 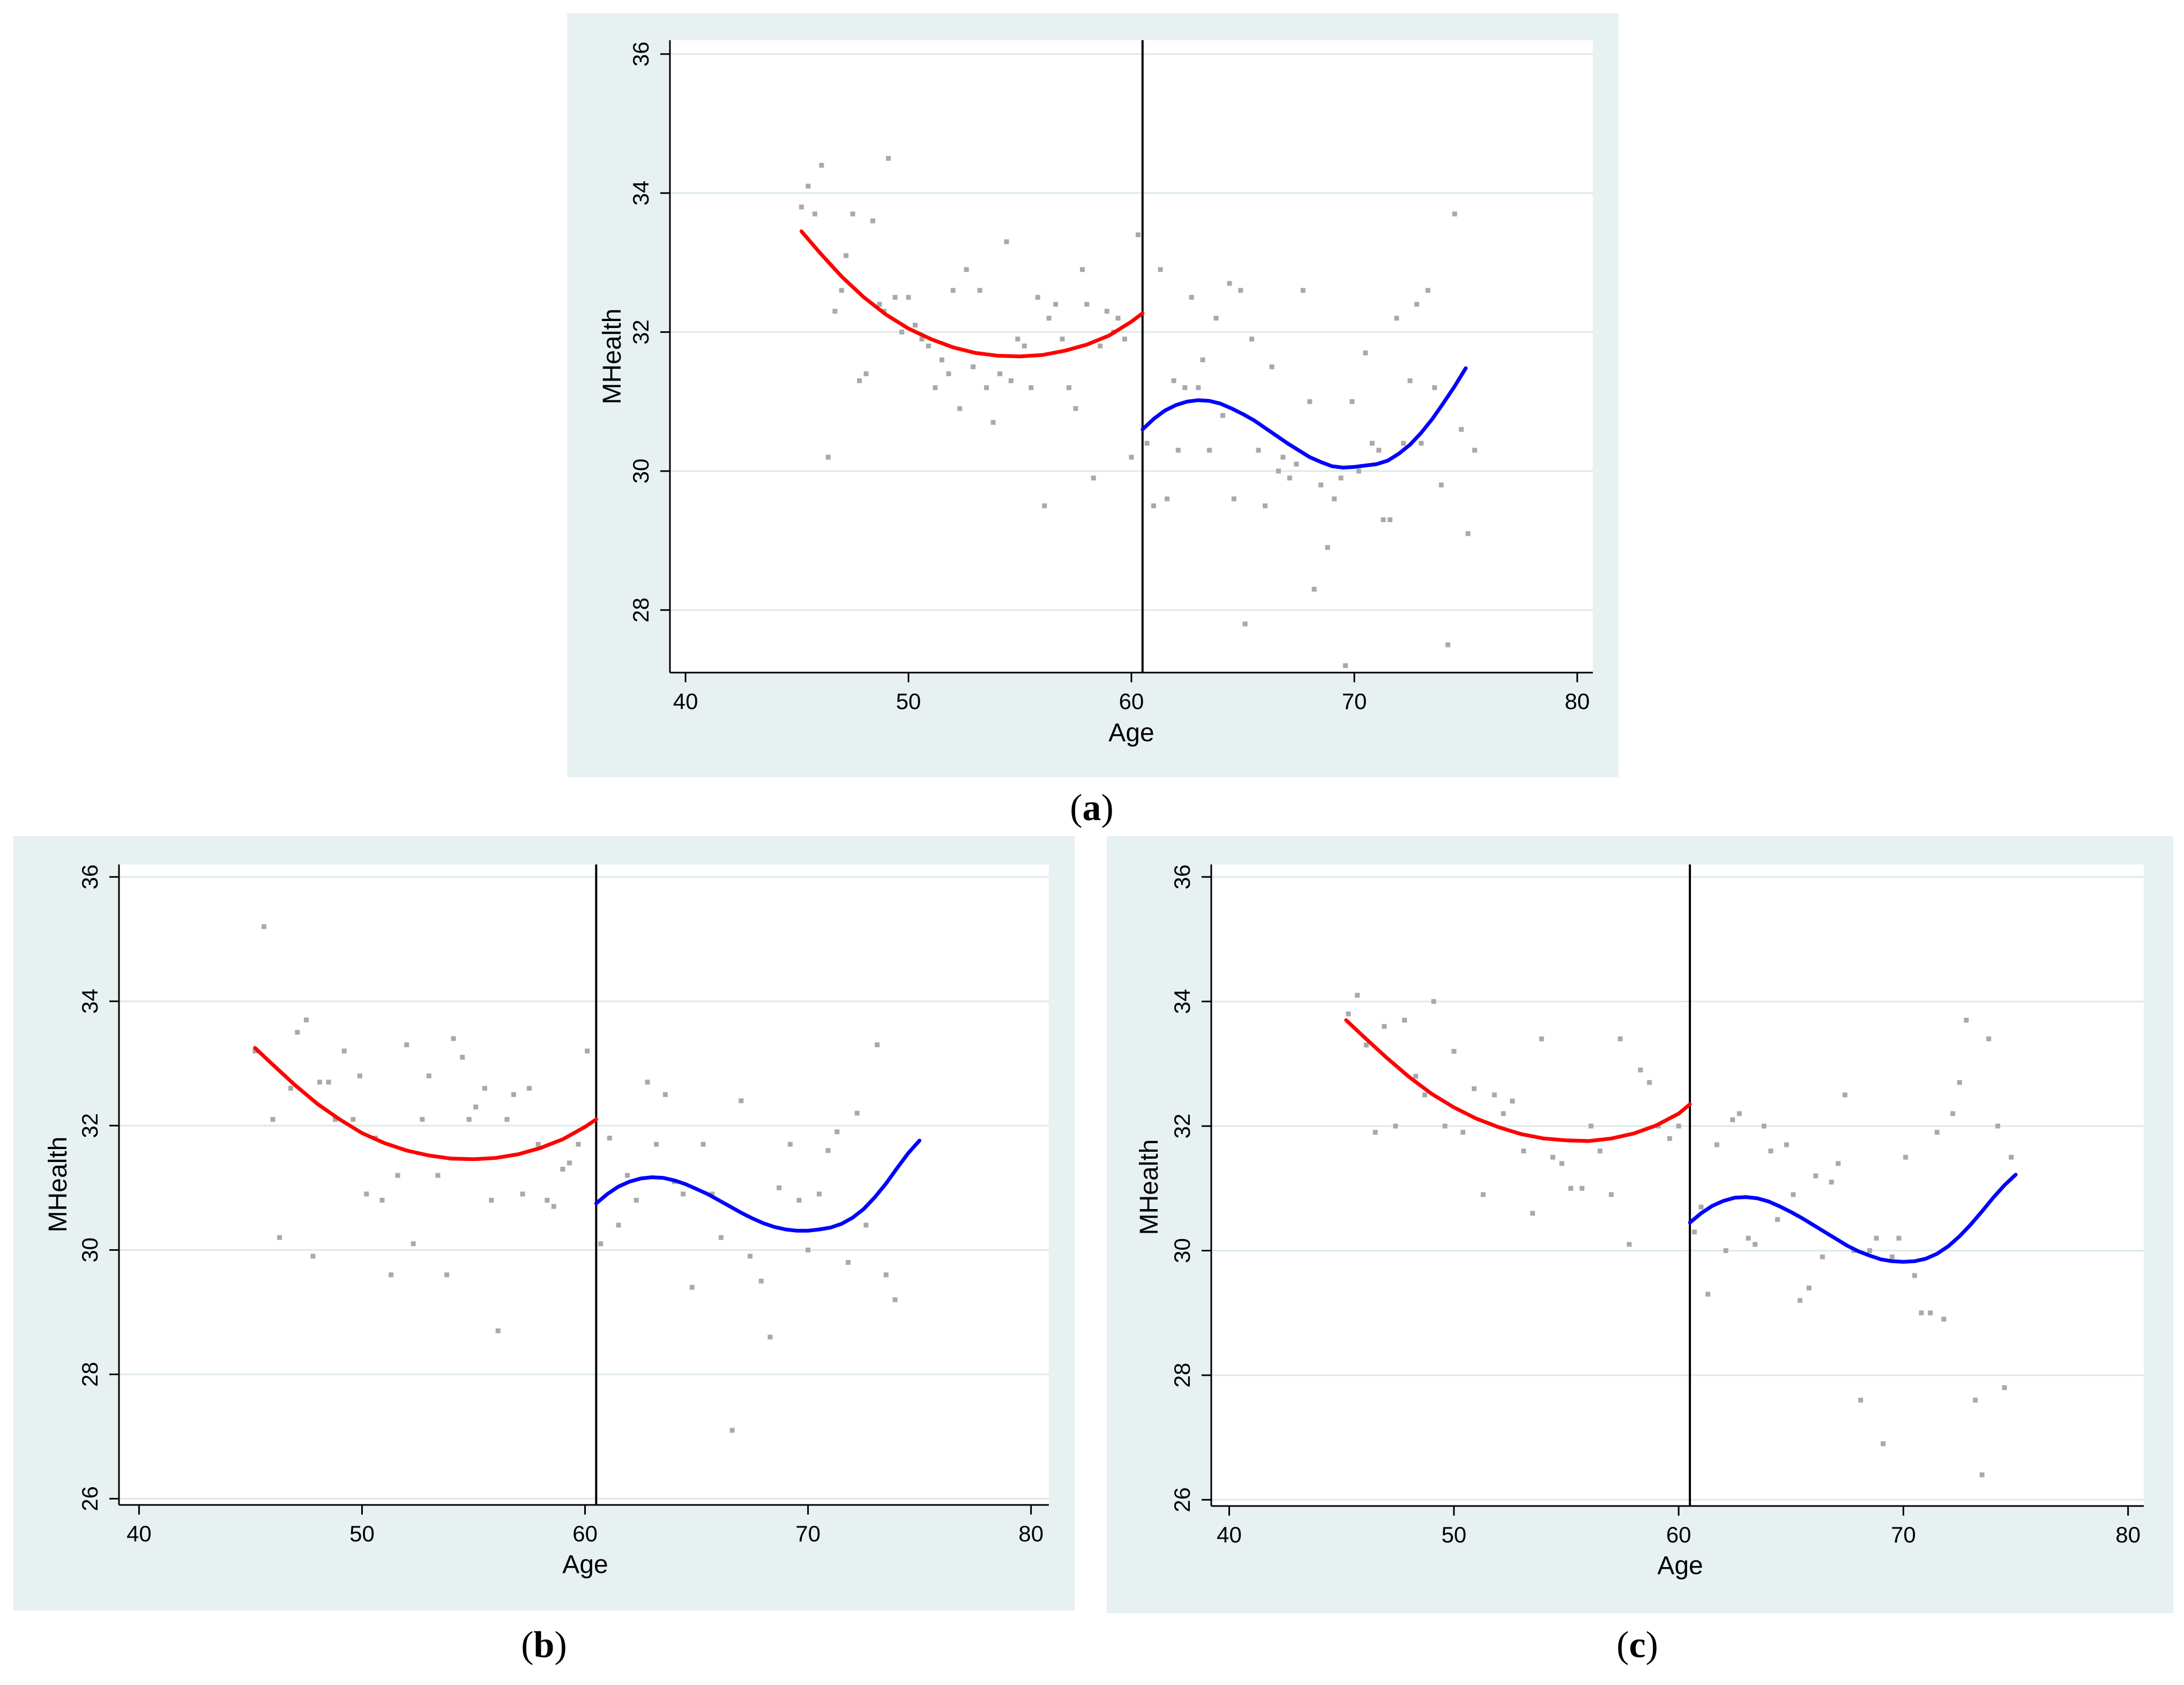 What do you see at coordinates (1182, 1126) in the screenshot?
I see `panel-c-y-tick-label-32: 32` at bounding box center [1182, 1126].